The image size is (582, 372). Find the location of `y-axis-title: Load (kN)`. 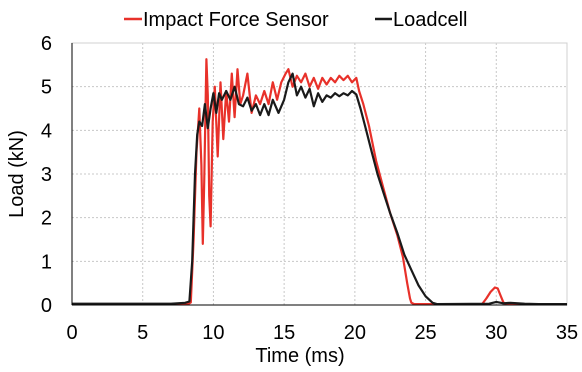

y-axis-title: Load (kN) is located at coordinates (17, 174).